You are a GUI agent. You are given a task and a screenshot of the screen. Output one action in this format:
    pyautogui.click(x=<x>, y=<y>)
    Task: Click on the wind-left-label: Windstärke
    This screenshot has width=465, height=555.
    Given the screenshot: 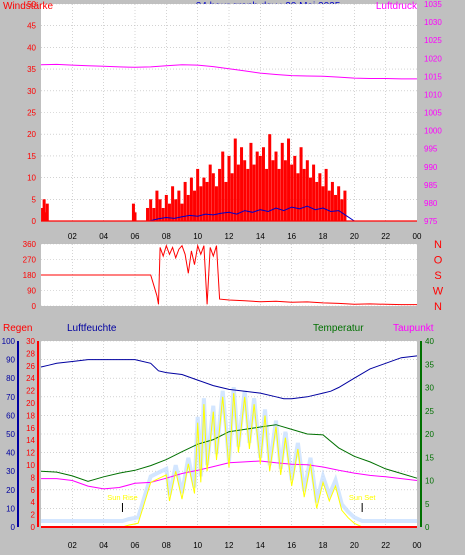 What is the action you would take?
    pyautogui.click(x=28, y=6)
    